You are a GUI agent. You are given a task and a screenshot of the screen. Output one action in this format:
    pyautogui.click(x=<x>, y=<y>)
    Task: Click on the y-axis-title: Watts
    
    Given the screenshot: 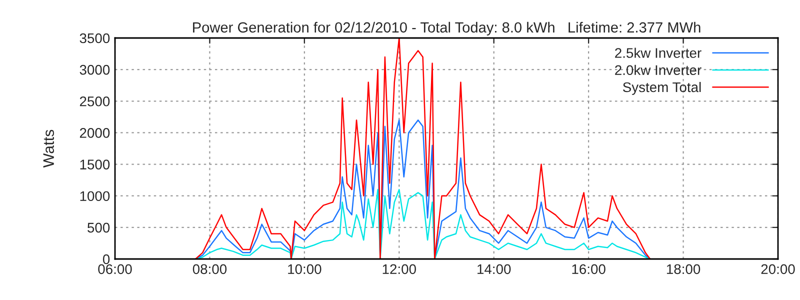 What is the action you would take?
    pyautogui.click(x=48, y=149)
    